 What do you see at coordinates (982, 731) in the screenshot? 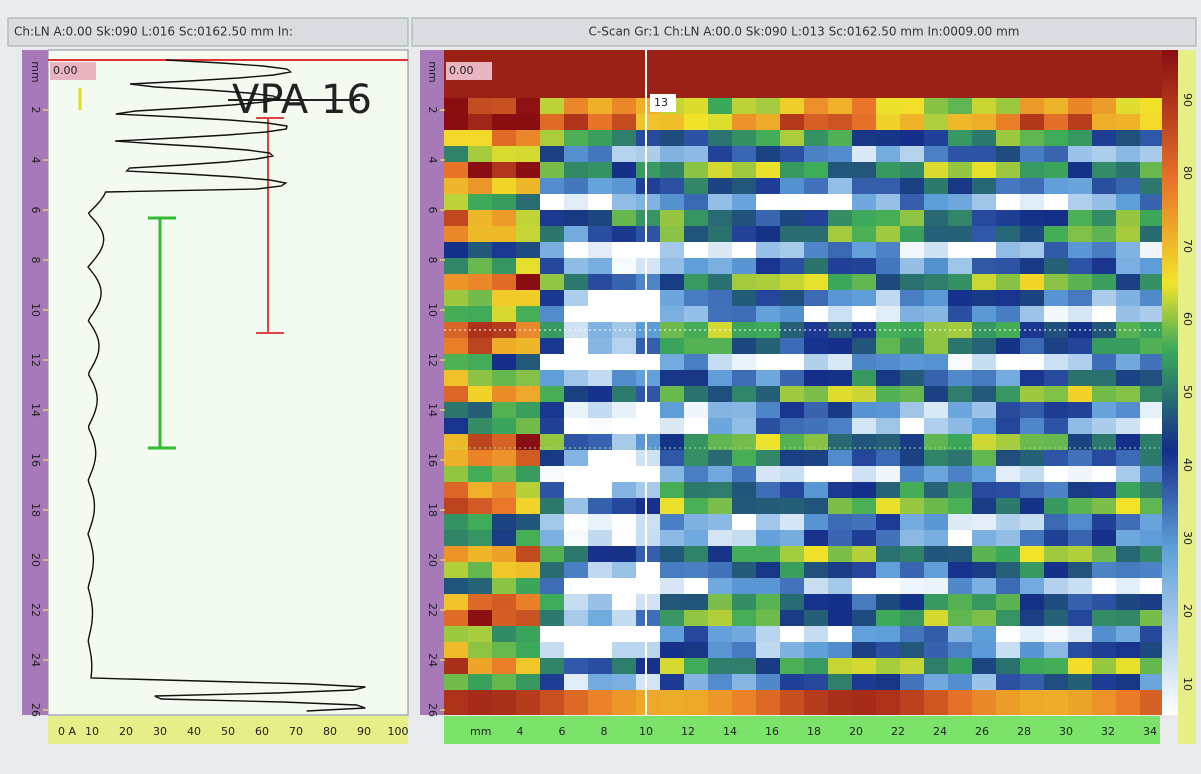
I see `scan-tick-label: 26` at bounding box center [982, 731].